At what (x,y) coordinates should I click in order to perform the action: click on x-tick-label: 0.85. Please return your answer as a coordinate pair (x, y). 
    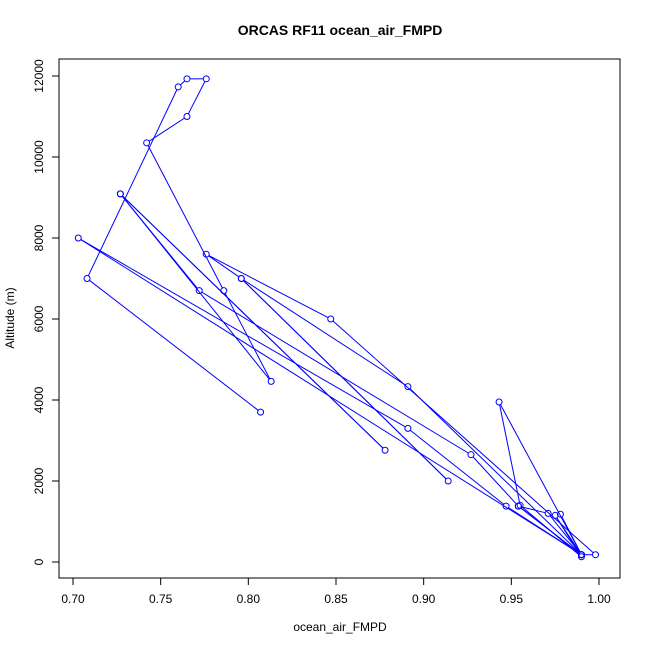
    Looking at the image, I should click on (336, 599).